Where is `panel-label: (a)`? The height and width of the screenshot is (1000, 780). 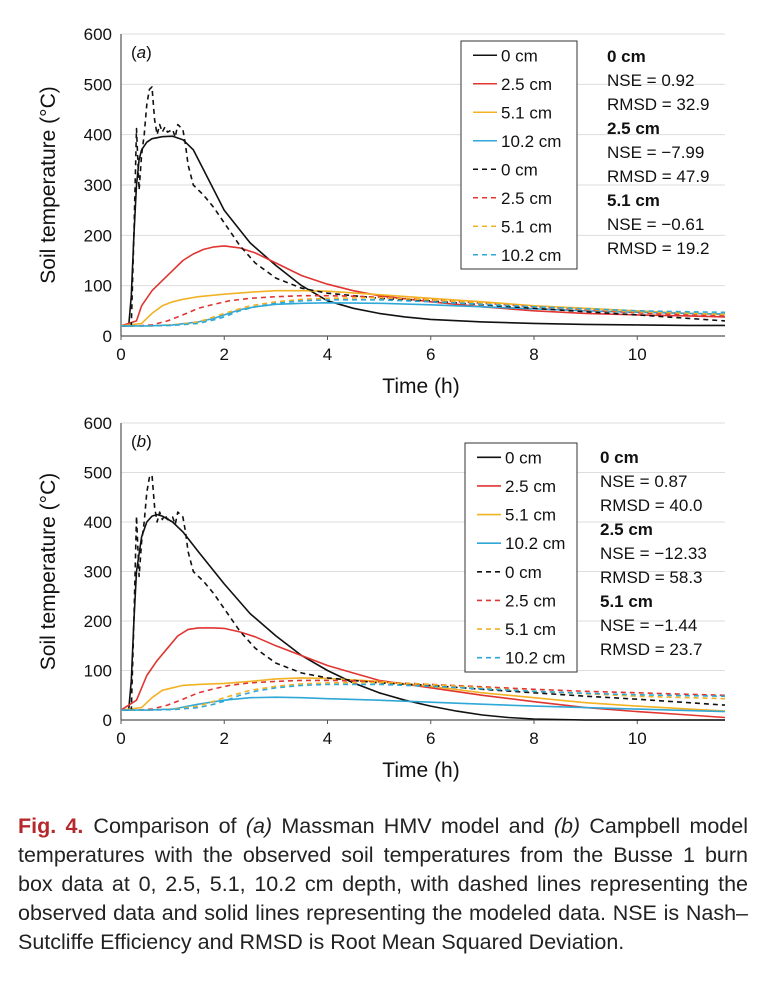 panel-label: (a) is located at coordinates (141, 52).